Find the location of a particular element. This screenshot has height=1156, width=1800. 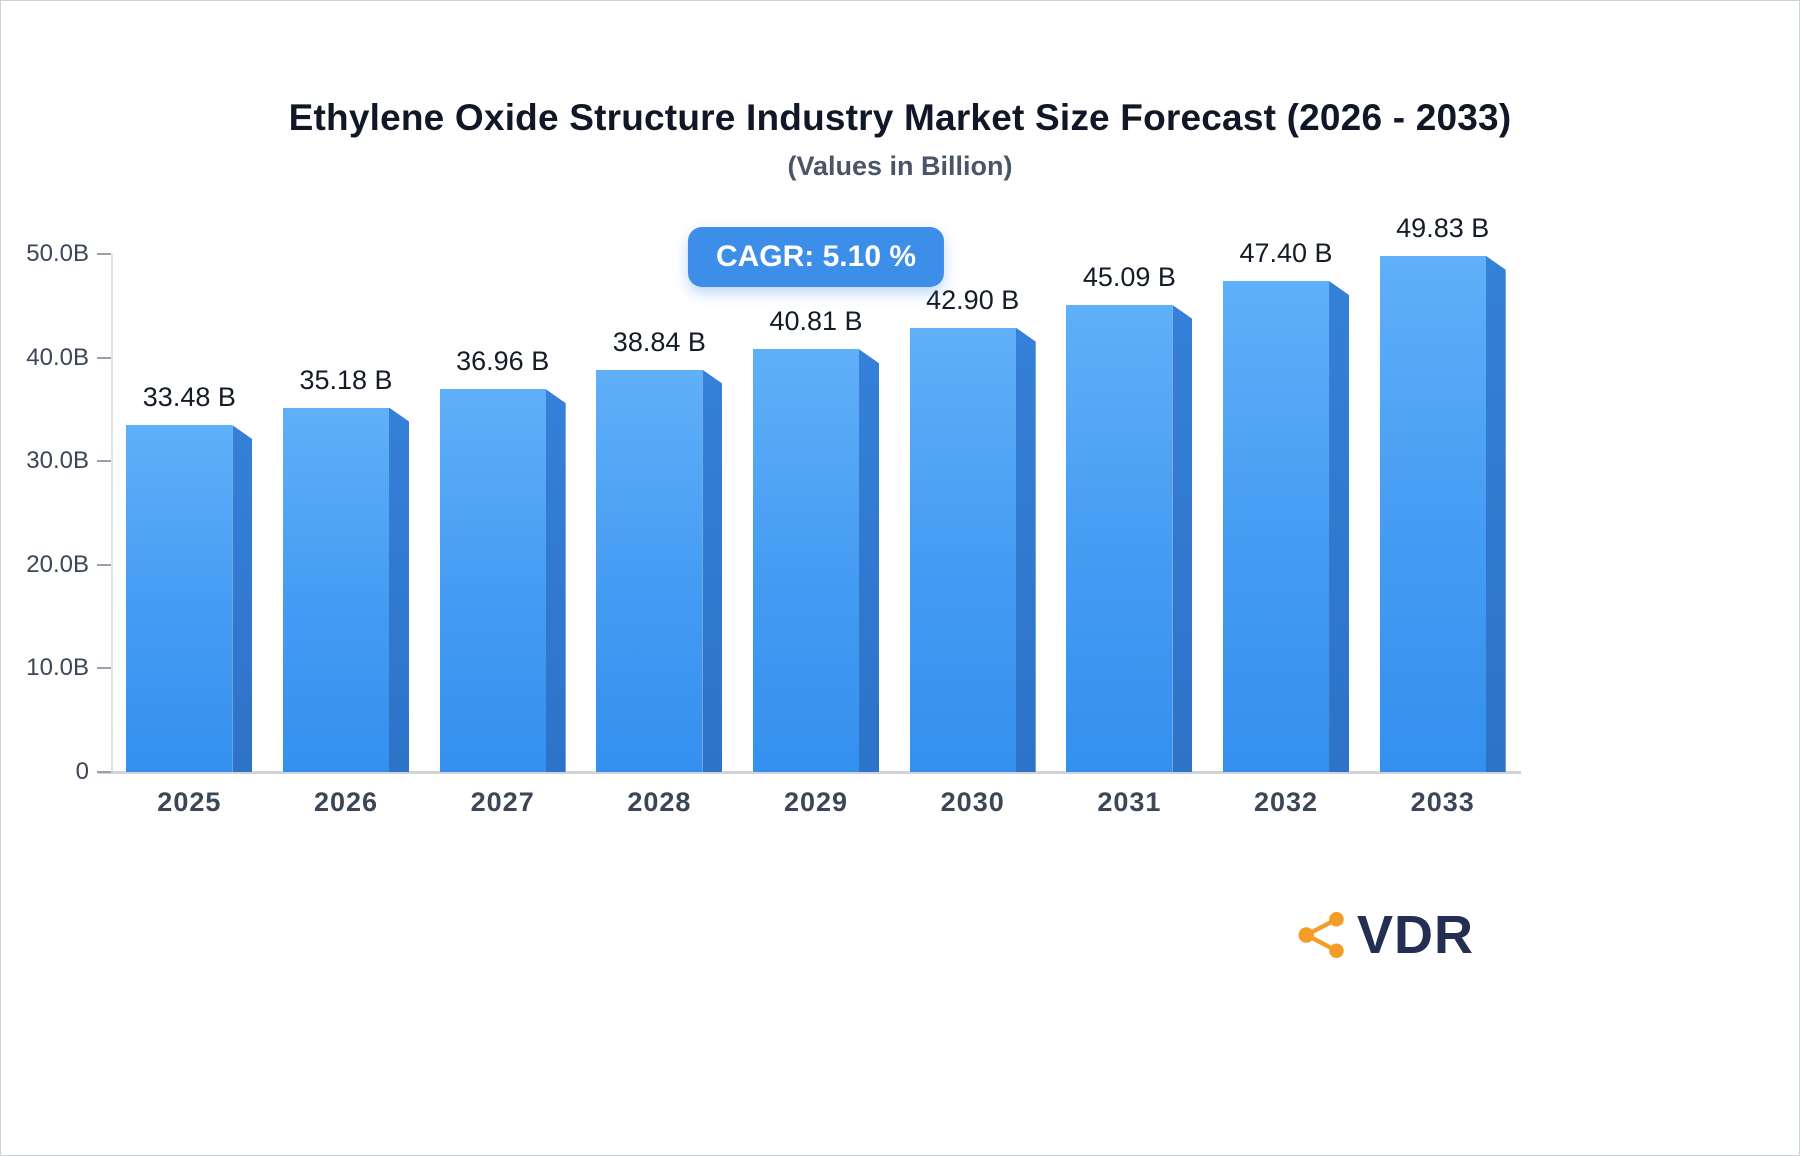

chart-subtitle: (Values in Billion) is located at coordinates (900, 166).